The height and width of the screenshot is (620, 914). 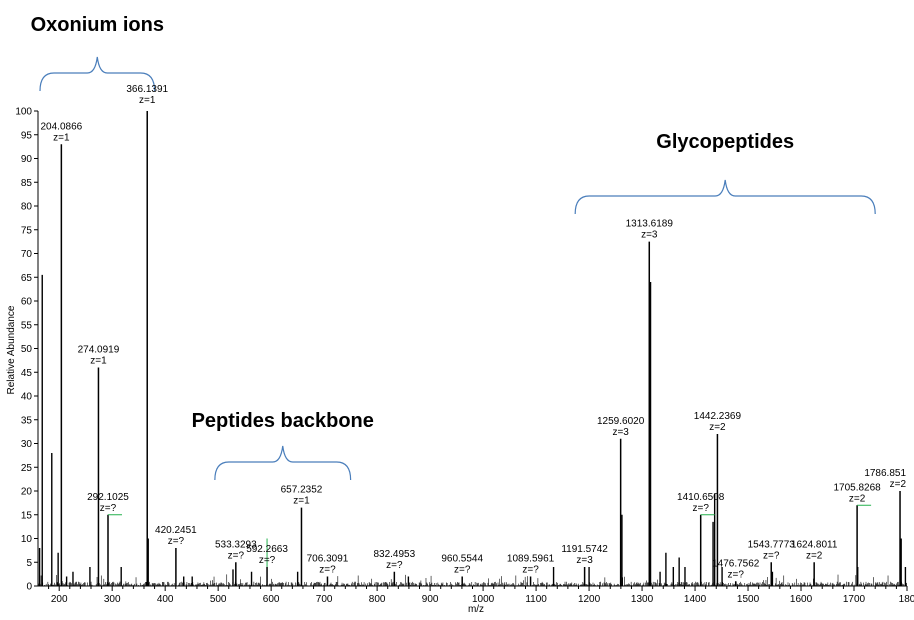 I want to click on peak-mz-label: 1191.5742, so click(x=584, y=549).